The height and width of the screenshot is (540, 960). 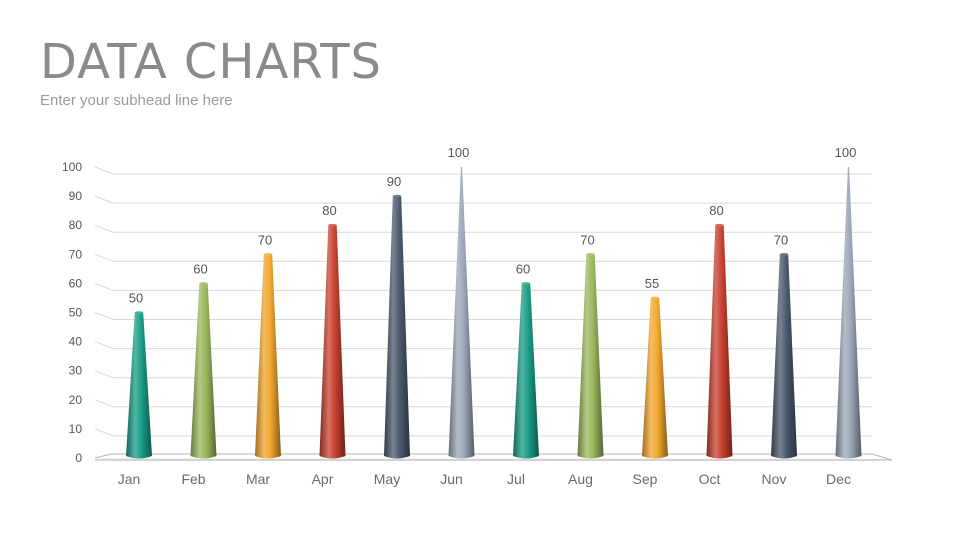 What do you see at coordinates (394, 181) in the screenshot?
I see `data-label: 90` at bounding box center [394, 181].